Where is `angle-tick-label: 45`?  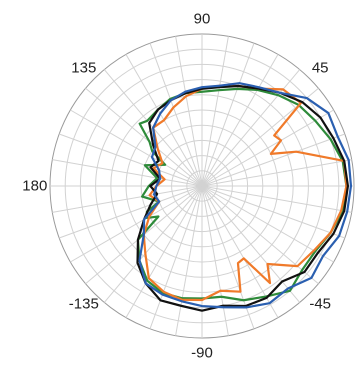
angle-tick-label: 45 is located at coordinates (320, 68).